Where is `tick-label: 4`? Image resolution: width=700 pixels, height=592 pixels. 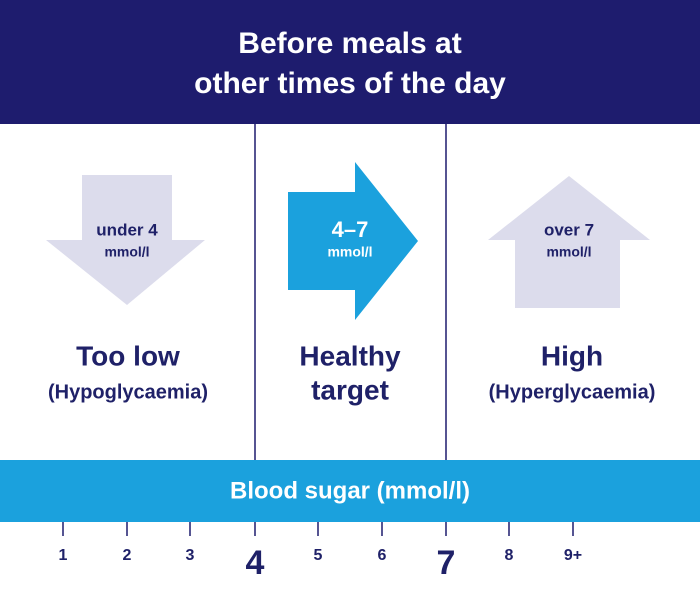
tick-label: 4 is located at coordinates (255, 563).